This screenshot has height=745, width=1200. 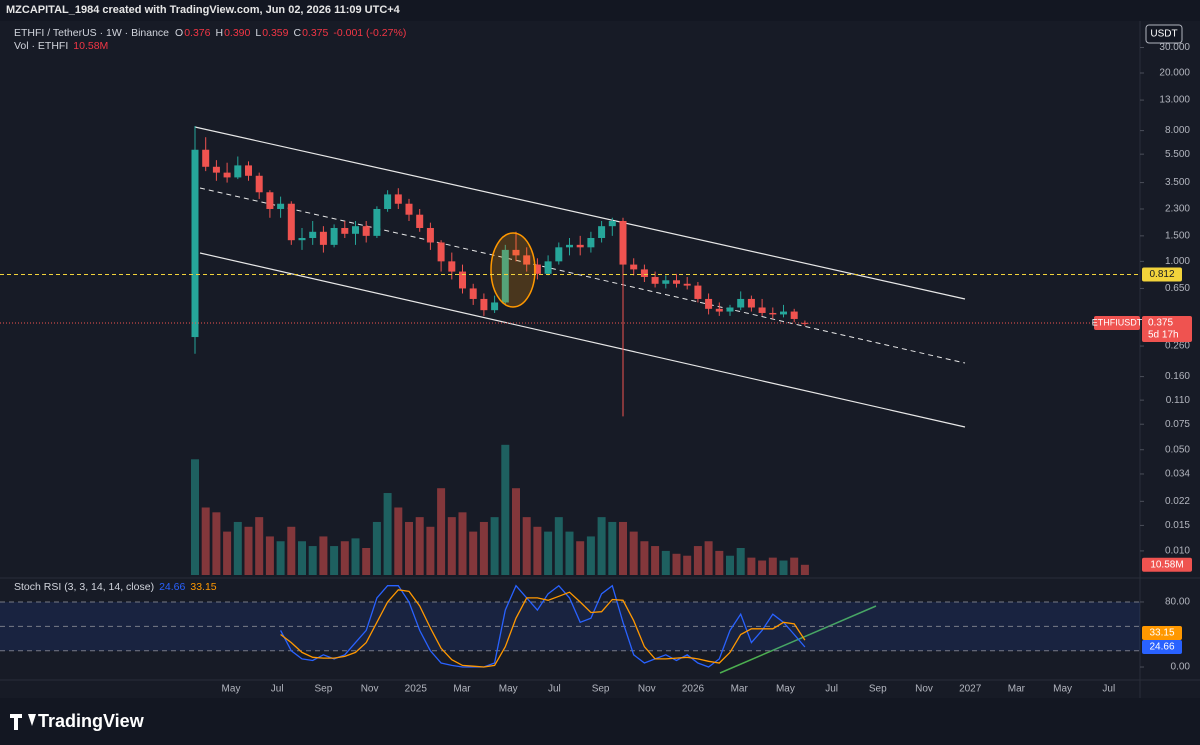 I want to click on volume-label-box, so click(x=1167, y=564).